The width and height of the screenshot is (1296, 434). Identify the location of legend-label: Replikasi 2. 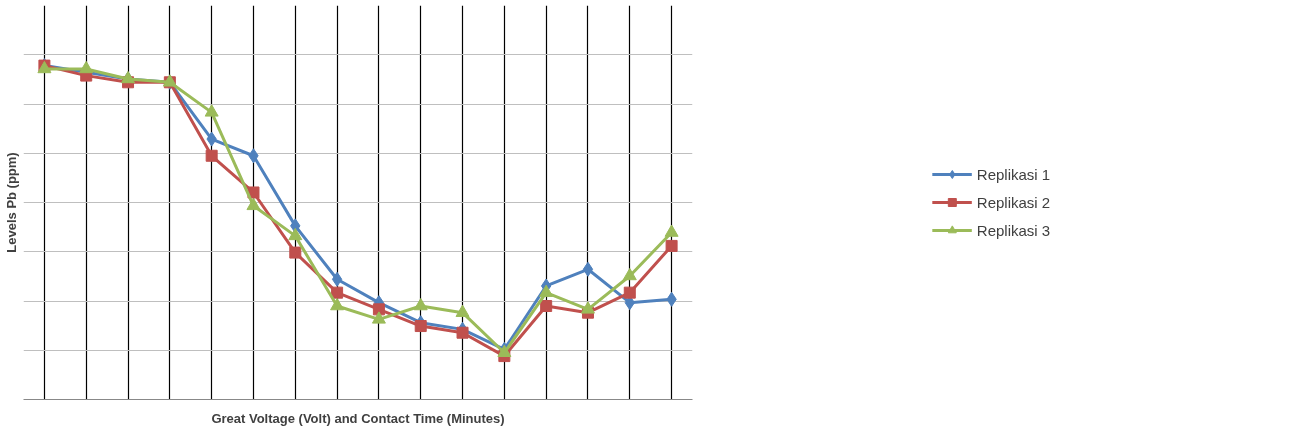
(1013, 202).